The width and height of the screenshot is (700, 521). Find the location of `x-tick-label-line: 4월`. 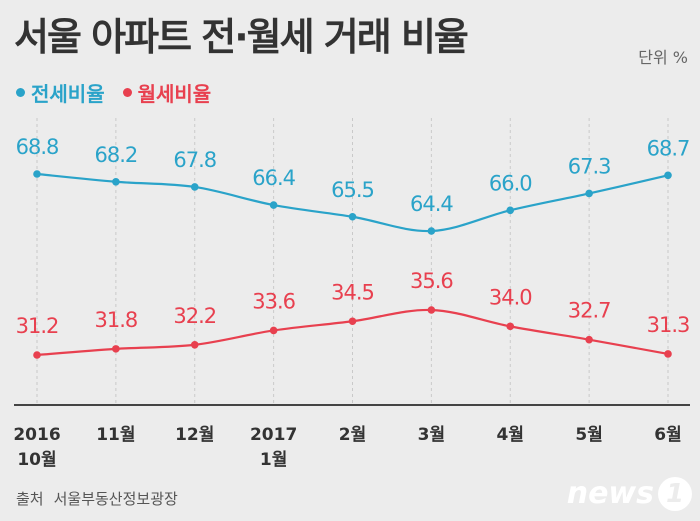

x-tick-label-line: 4월 is located at coordinates (510, 435).